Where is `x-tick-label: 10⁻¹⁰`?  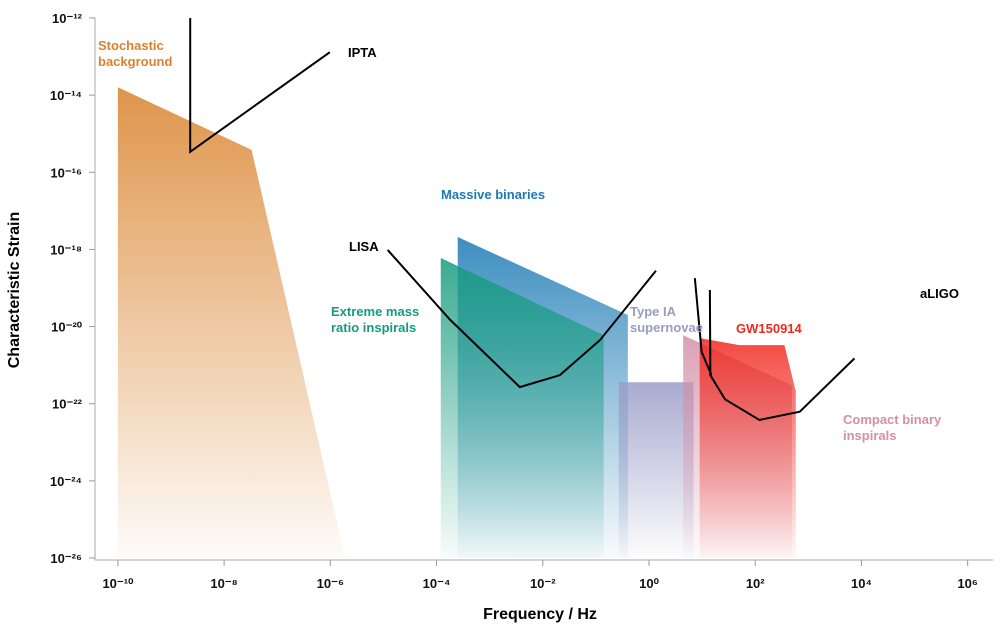 x-tick-label: 10⁻¹⁰ is located at coordinates (118, 583).